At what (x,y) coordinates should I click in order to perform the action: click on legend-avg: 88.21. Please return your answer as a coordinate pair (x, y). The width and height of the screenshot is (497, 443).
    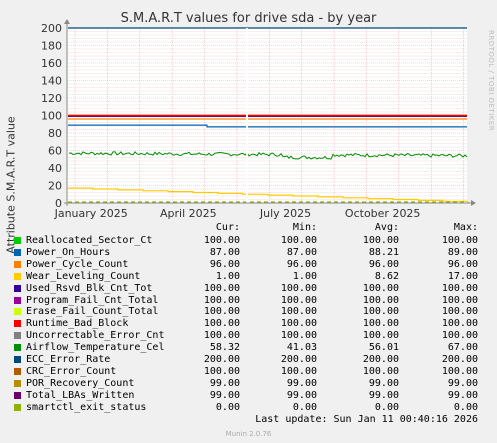
    Looking at the image, I should click on (383, 252).